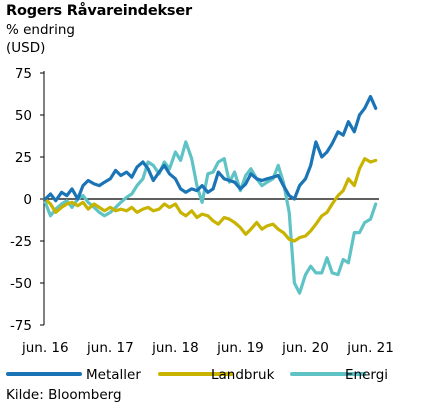 The image size is (428, 411). What do you see at coordinates (26, 48) in the screenshot?
I see `chart-subtitle-currency: (USD)` at bounding box center [26, 48].